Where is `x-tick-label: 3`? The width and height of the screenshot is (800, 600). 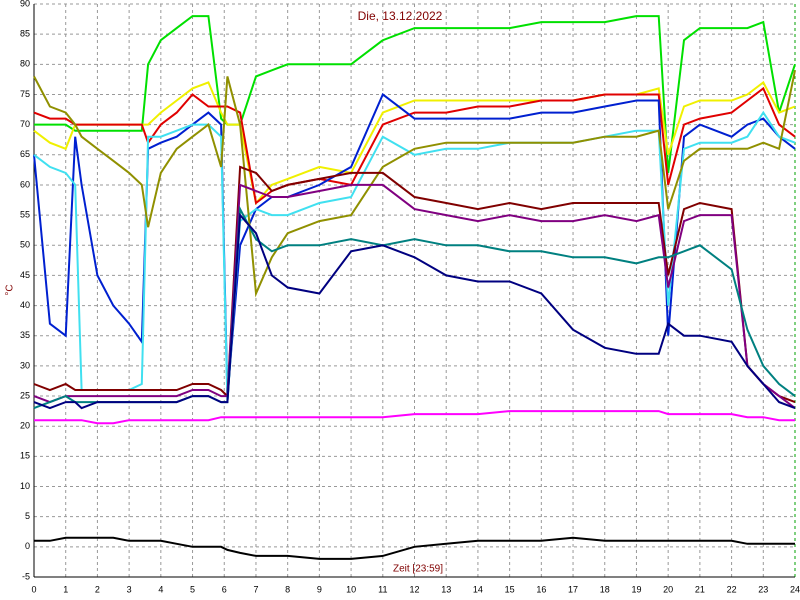
x-tick-label: 3 is located at coordinates (129, 589).